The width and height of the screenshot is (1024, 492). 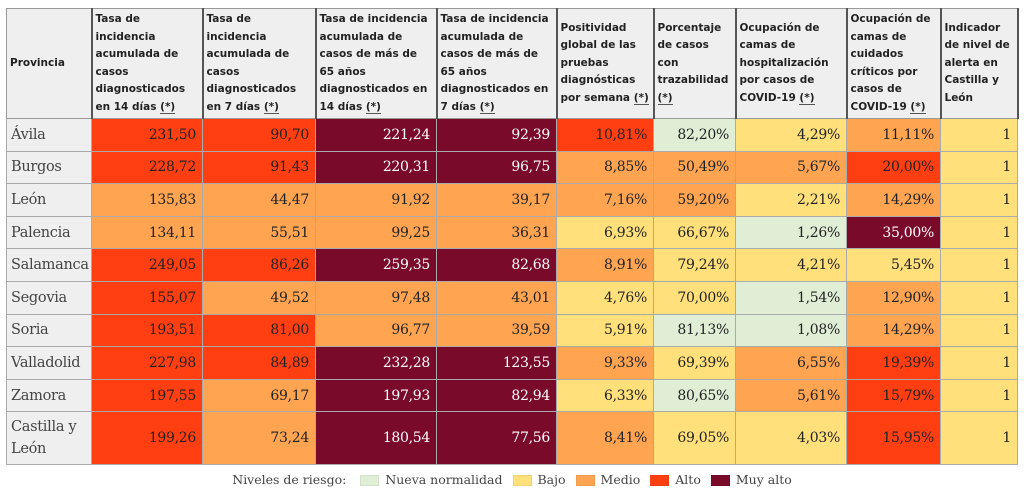 What do you see at coordinates (259, 297) in the screenshot?
I see `indicator-cell: 49,52` at bounding box center [259, 297].